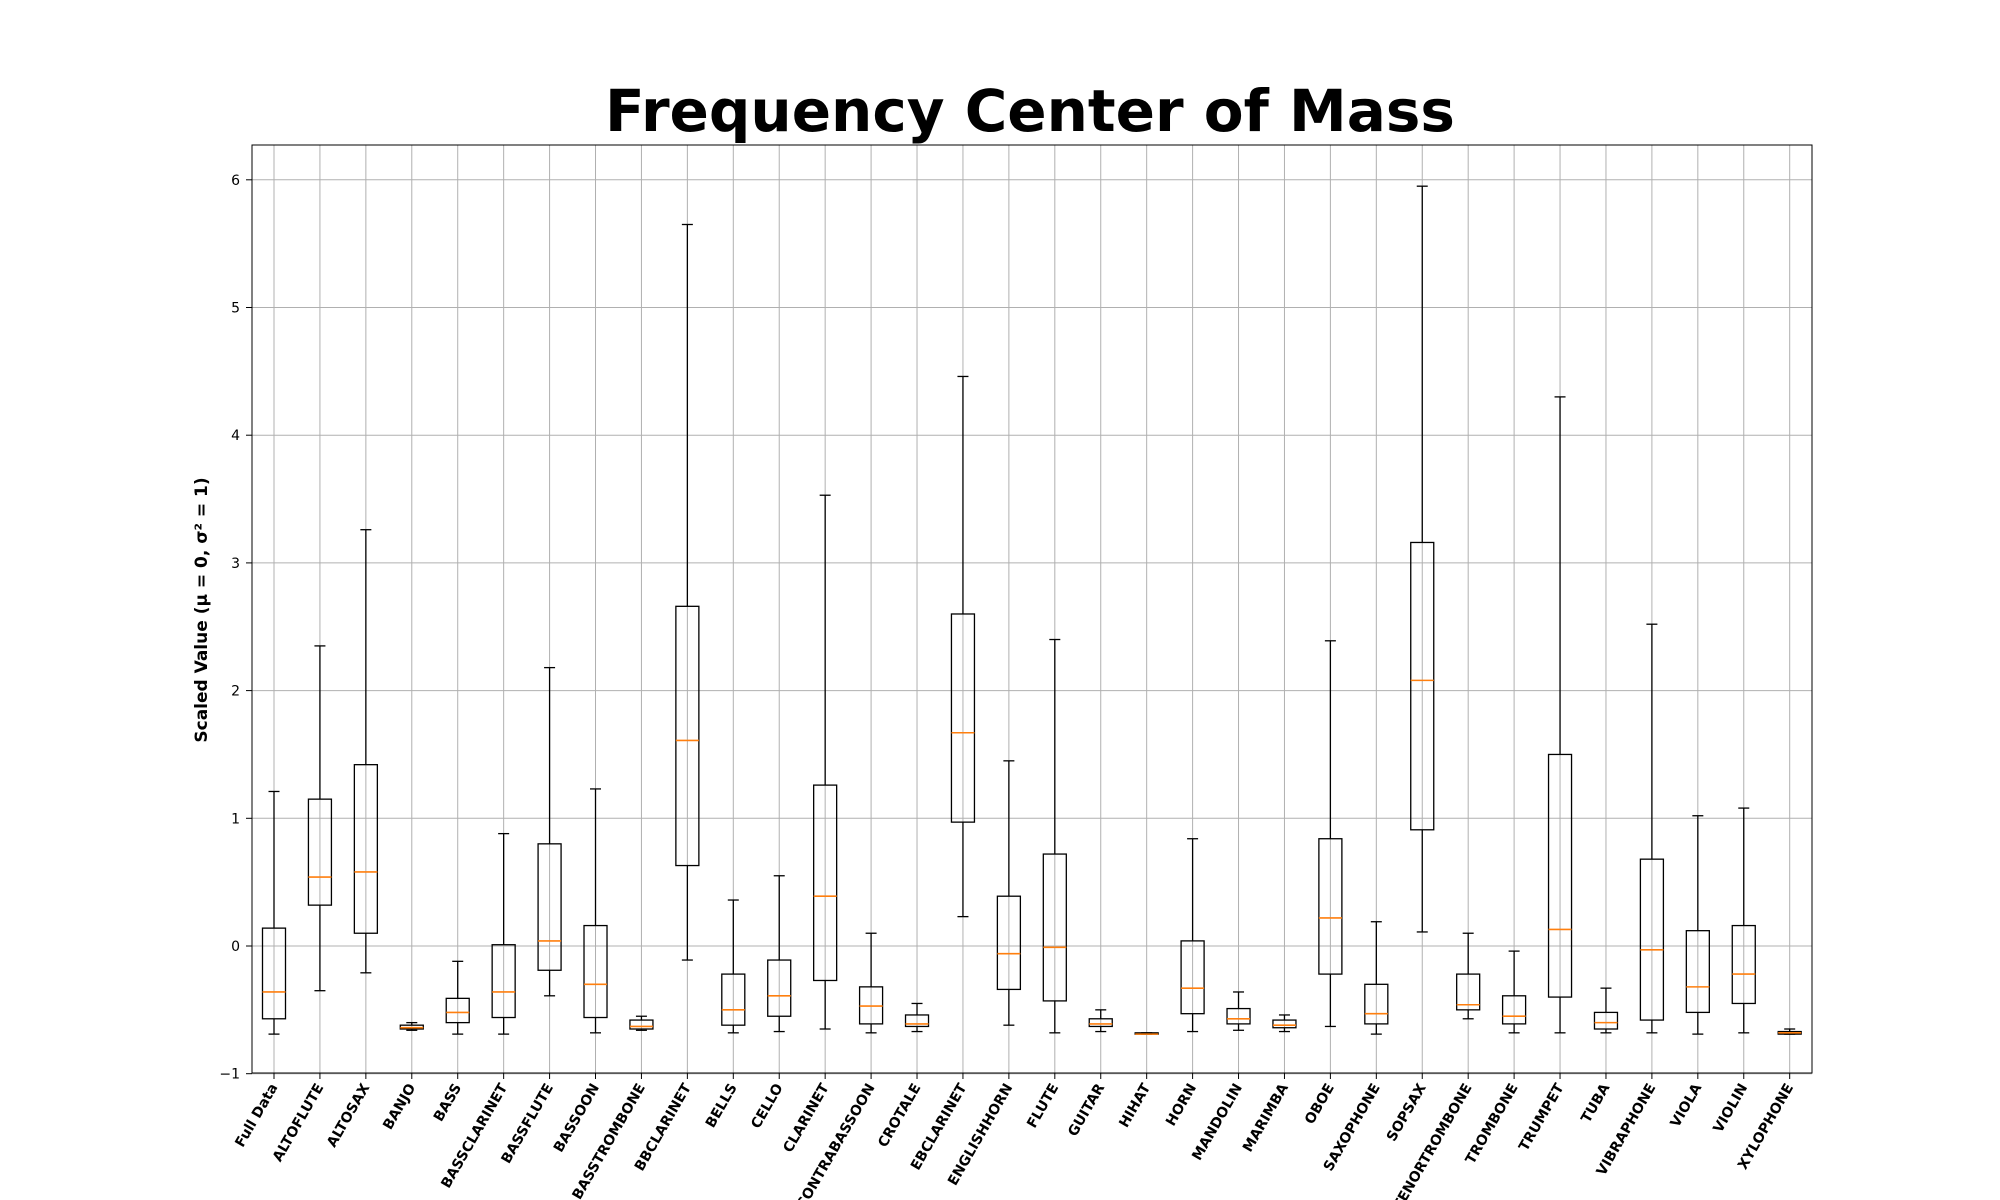 This screenshot has height=1200, width=2000. What do you see at coordinates (1542, 1117) in the screenshot?
I see `x-tick-label: TRUMPET` at bounding box center [1542, 1117].